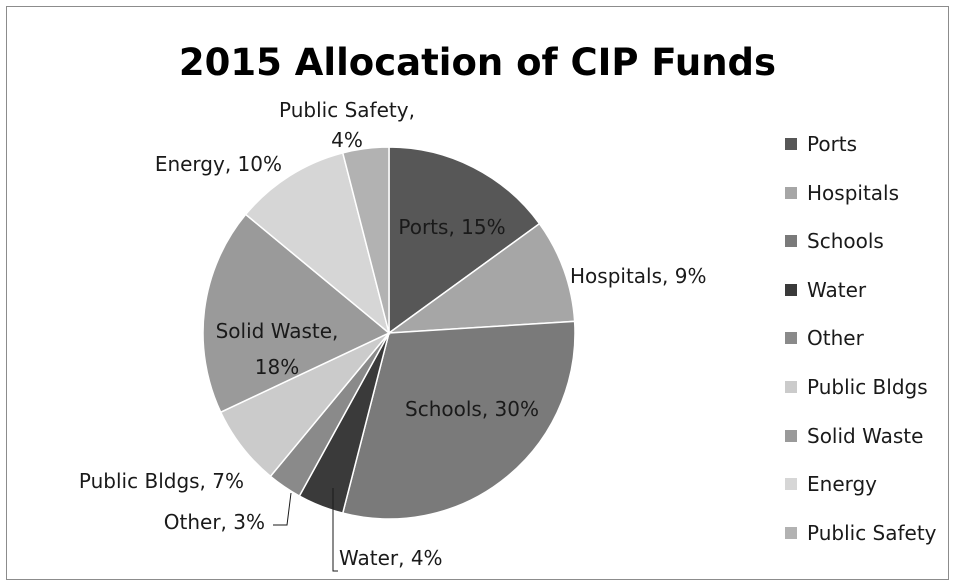 The image size is (956, 582). I want to click on data-label-other: Other, 3%, so click(214, 522).